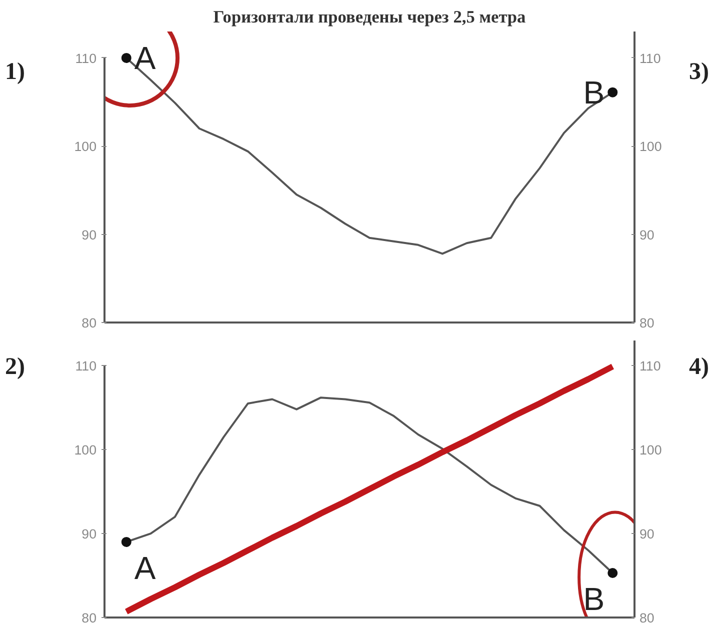 This screenshot has width=725, height=634. What do you see at coordinates (699, 367) in the screenshot?
I see `text: 4)` at bounding box center [699, 367].